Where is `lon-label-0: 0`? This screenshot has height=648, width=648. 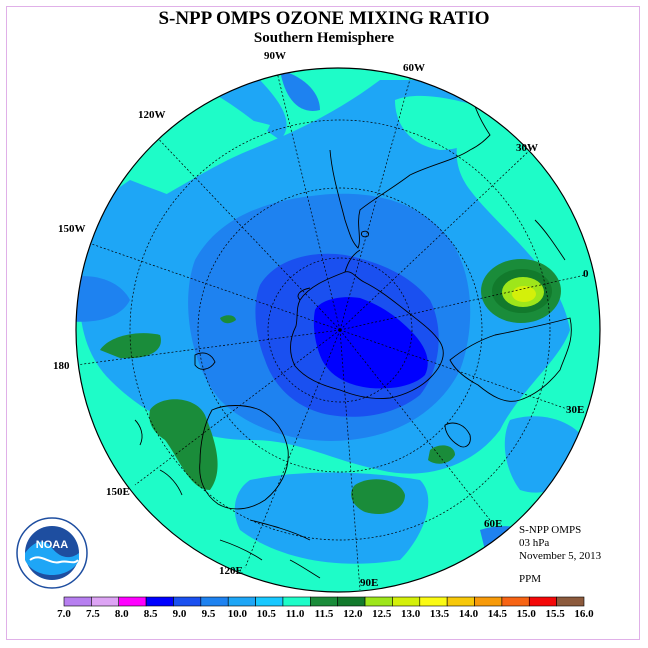
lon-label-0: 0 is located at coordinates (586, 274).